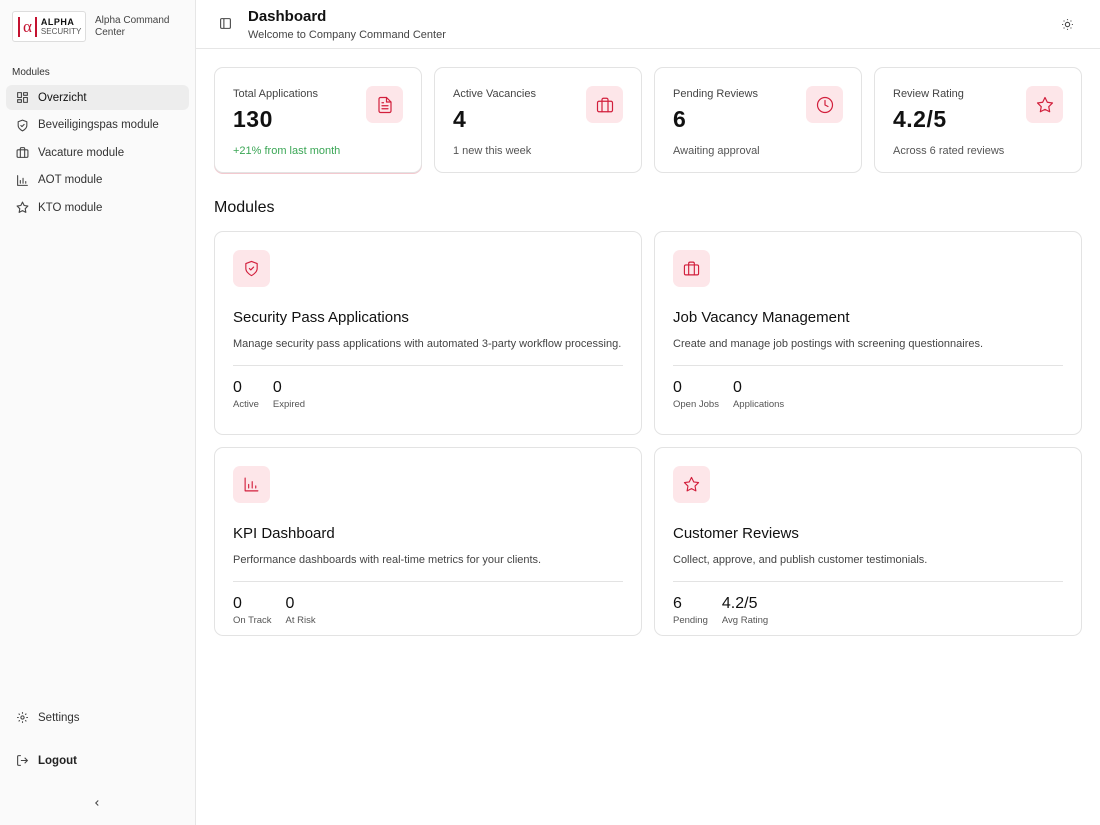  What do you see at coordinates (62, 97) in the screenshot?
I see `nav-label: Overzicht` at bounding box center [62, 97].